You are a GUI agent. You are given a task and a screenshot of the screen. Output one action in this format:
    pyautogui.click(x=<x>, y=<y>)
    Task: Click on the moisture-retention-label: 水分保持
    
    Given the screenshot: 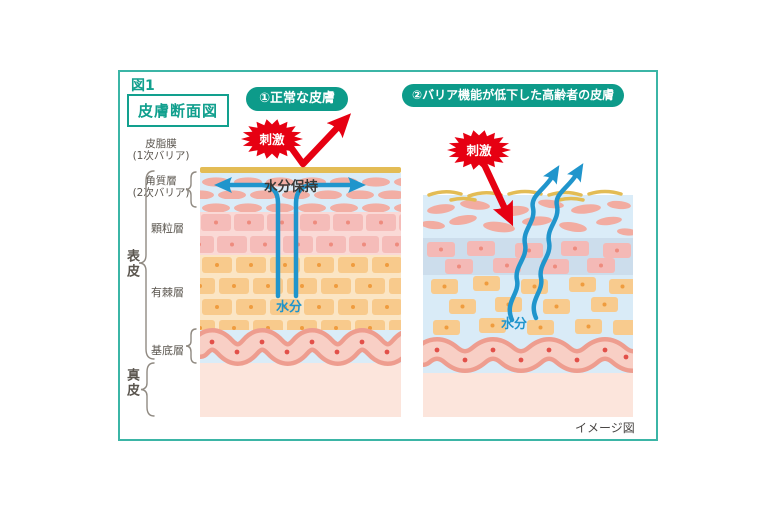 What is the action you would take?
    pyautogui.click(x=291, y=187)
    